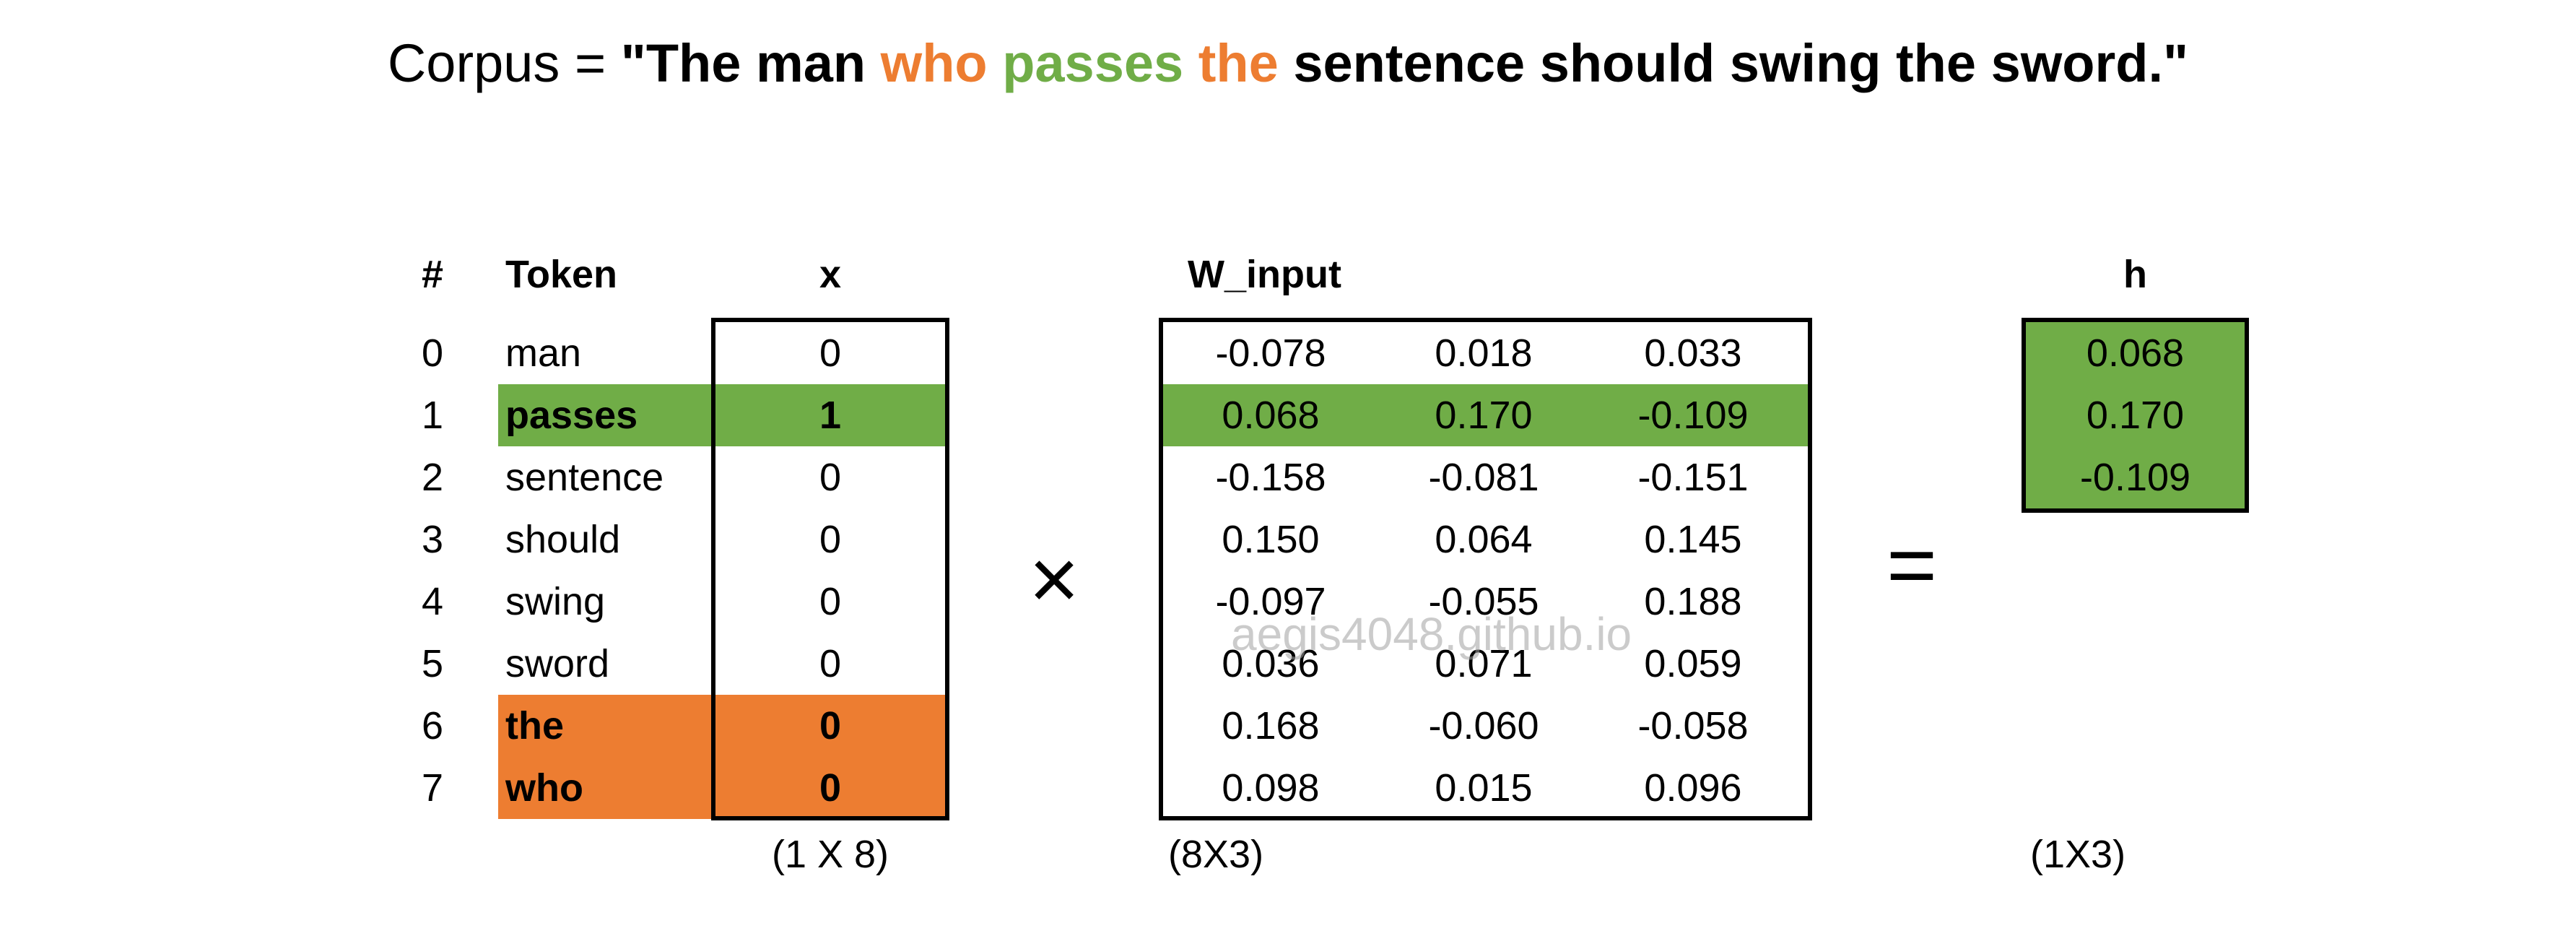 The height and width of the screenshot is (936, 2576). Describe the element at coordinates (1693, 539) in the screenshot. I see `w-input-value: 0.145` at that location.